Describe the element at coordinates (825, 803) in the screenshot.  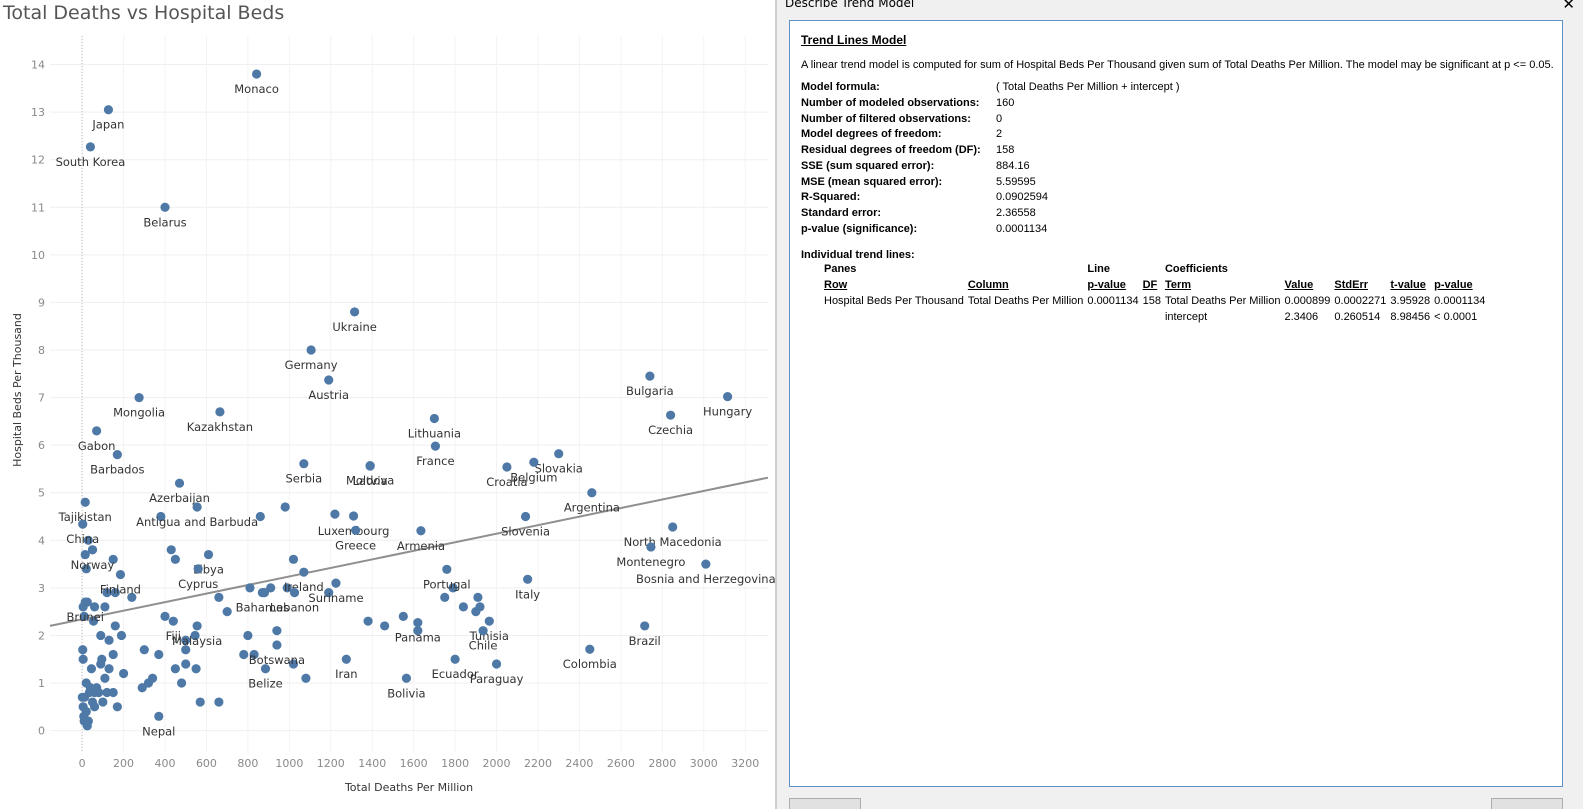
I see `dialog-button-left` at that location.